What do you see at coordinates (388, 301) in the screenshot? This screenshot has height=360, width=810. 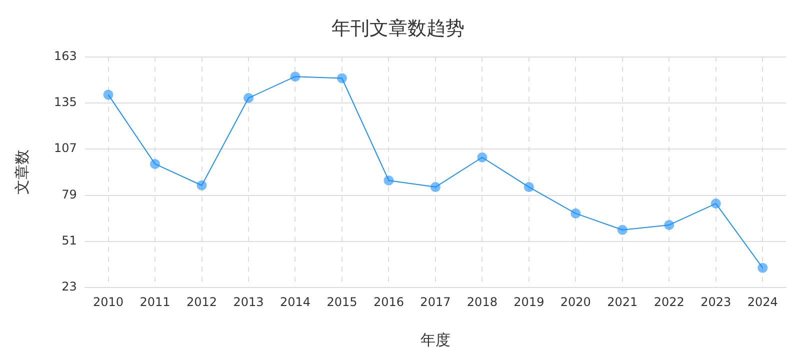 I see `x-tick-label: 2016` at bounding box center [388, 301].